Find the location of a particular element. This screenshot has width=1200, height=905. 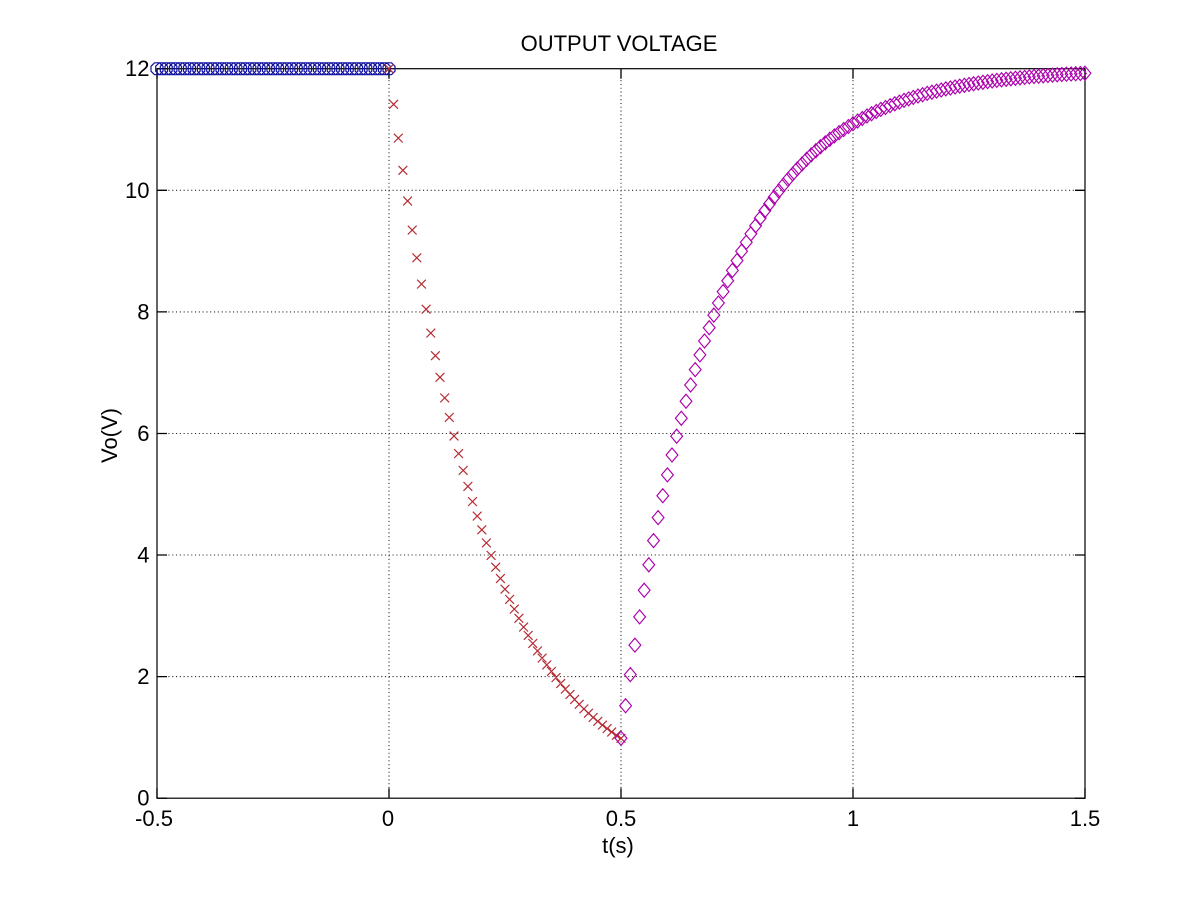

svg-text: t(s) is located at coordinates (618, 845).